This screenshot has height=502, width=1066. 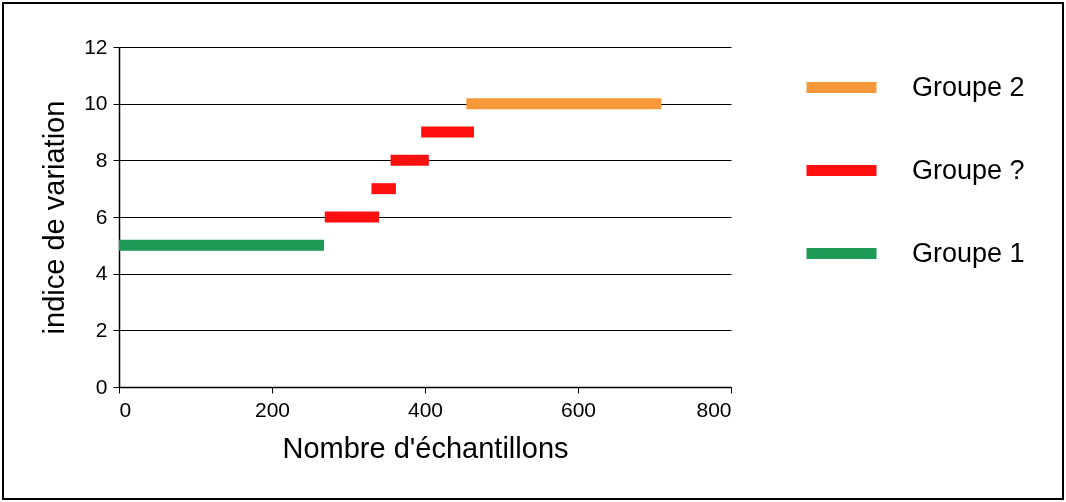 What do you see at coordinates (96, 46) in the screenshot?
I see `y-tick-label: 12` at bounding box center [96, 46].